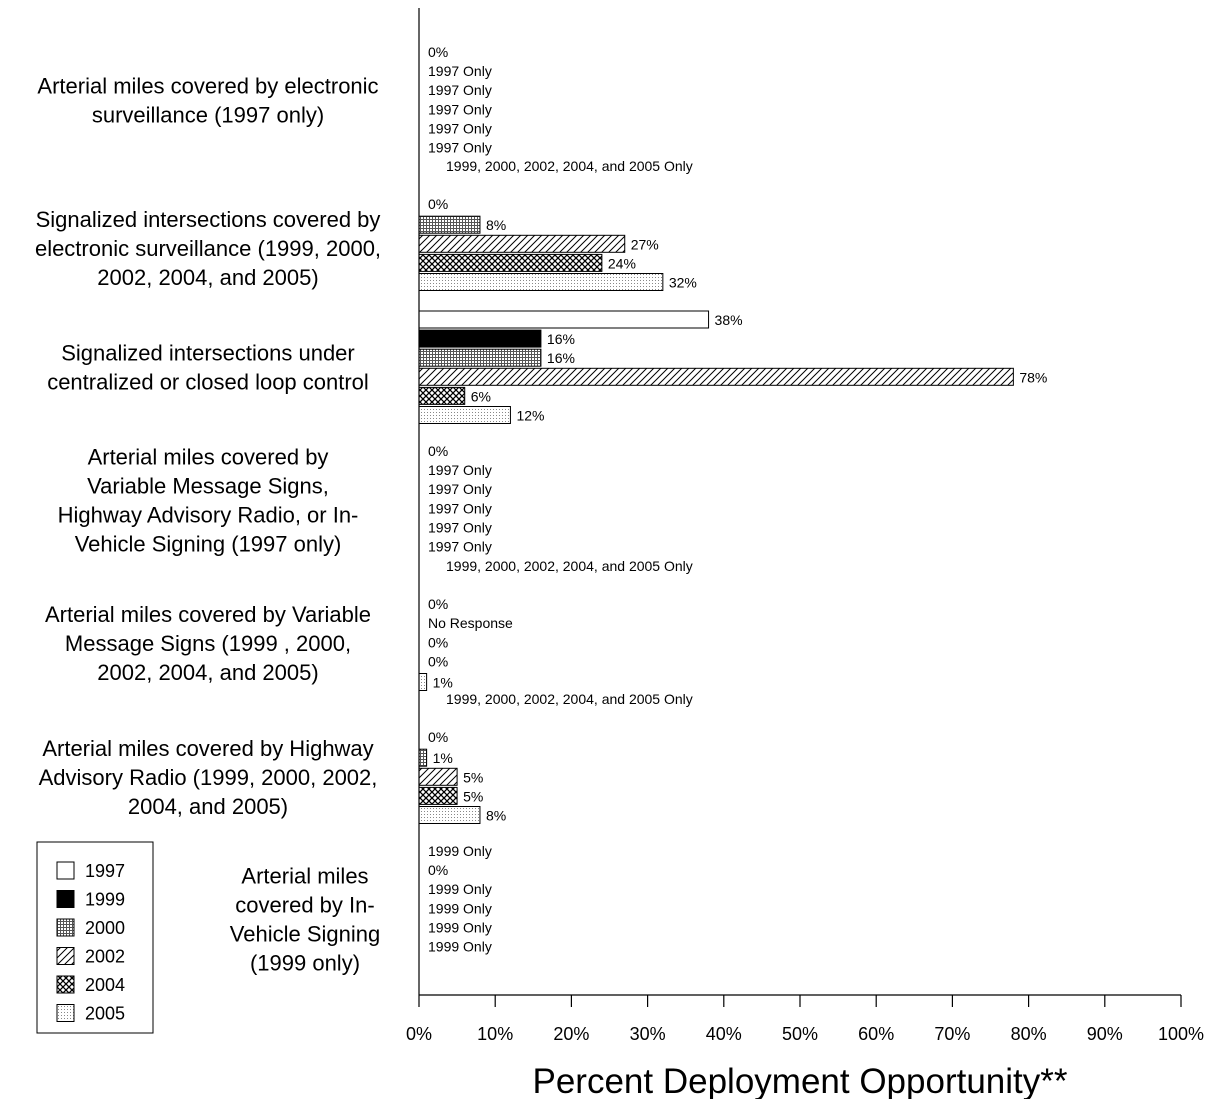  I want to click on legend-swatch-2004, so click(65, 984).